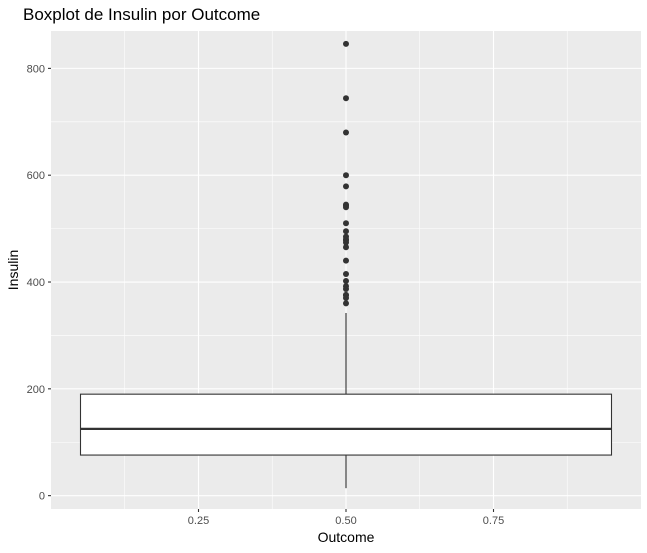 Image resolution: width=647 pixels, height=553 pixels. What do you see at coordinates (36, 390) in the screenshot?
I see `y-tick-label: 200` at bounding box center [36, 390].